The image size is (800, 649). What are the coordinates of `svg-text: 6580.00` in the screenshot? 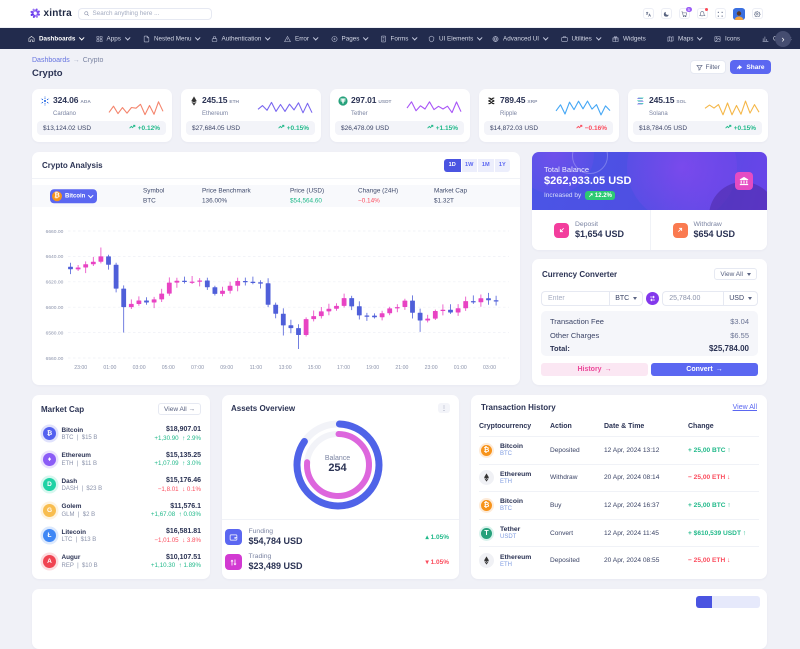 It's located at (55, 333).